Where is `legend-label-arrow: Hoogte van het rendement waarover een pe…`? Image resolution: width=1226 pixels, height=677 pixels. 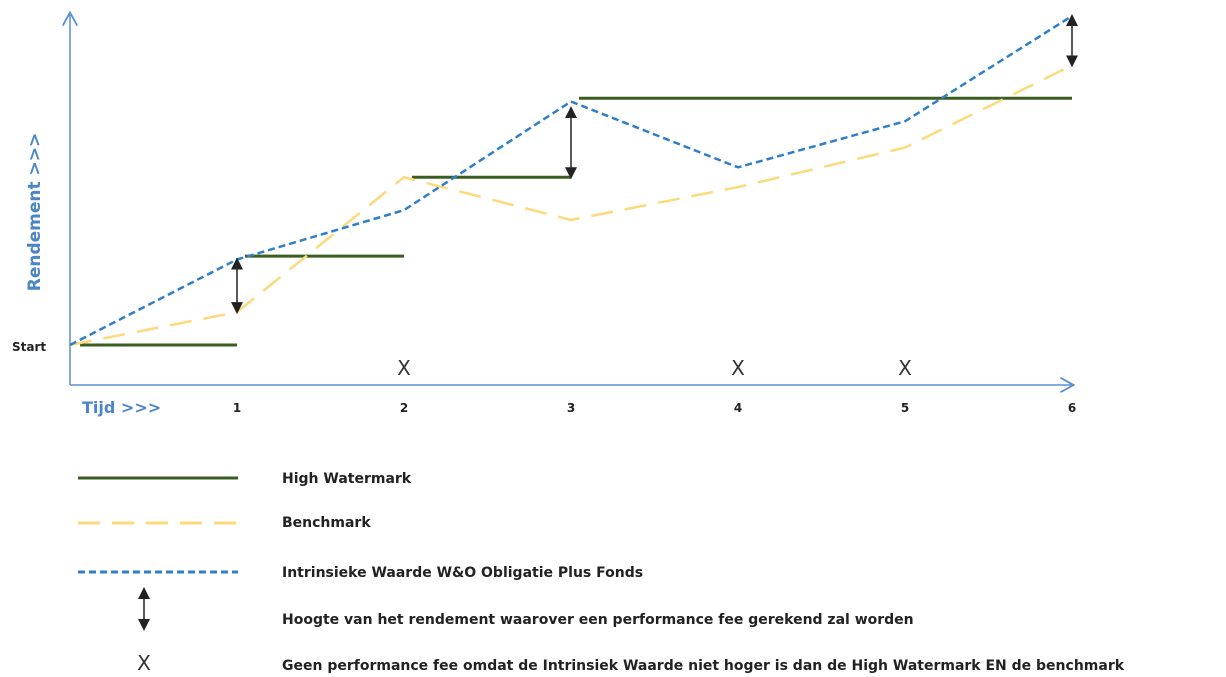 legend-label-arrow: Hoogte van het rendement waarover een pe… is located at coordinates (598, 620).